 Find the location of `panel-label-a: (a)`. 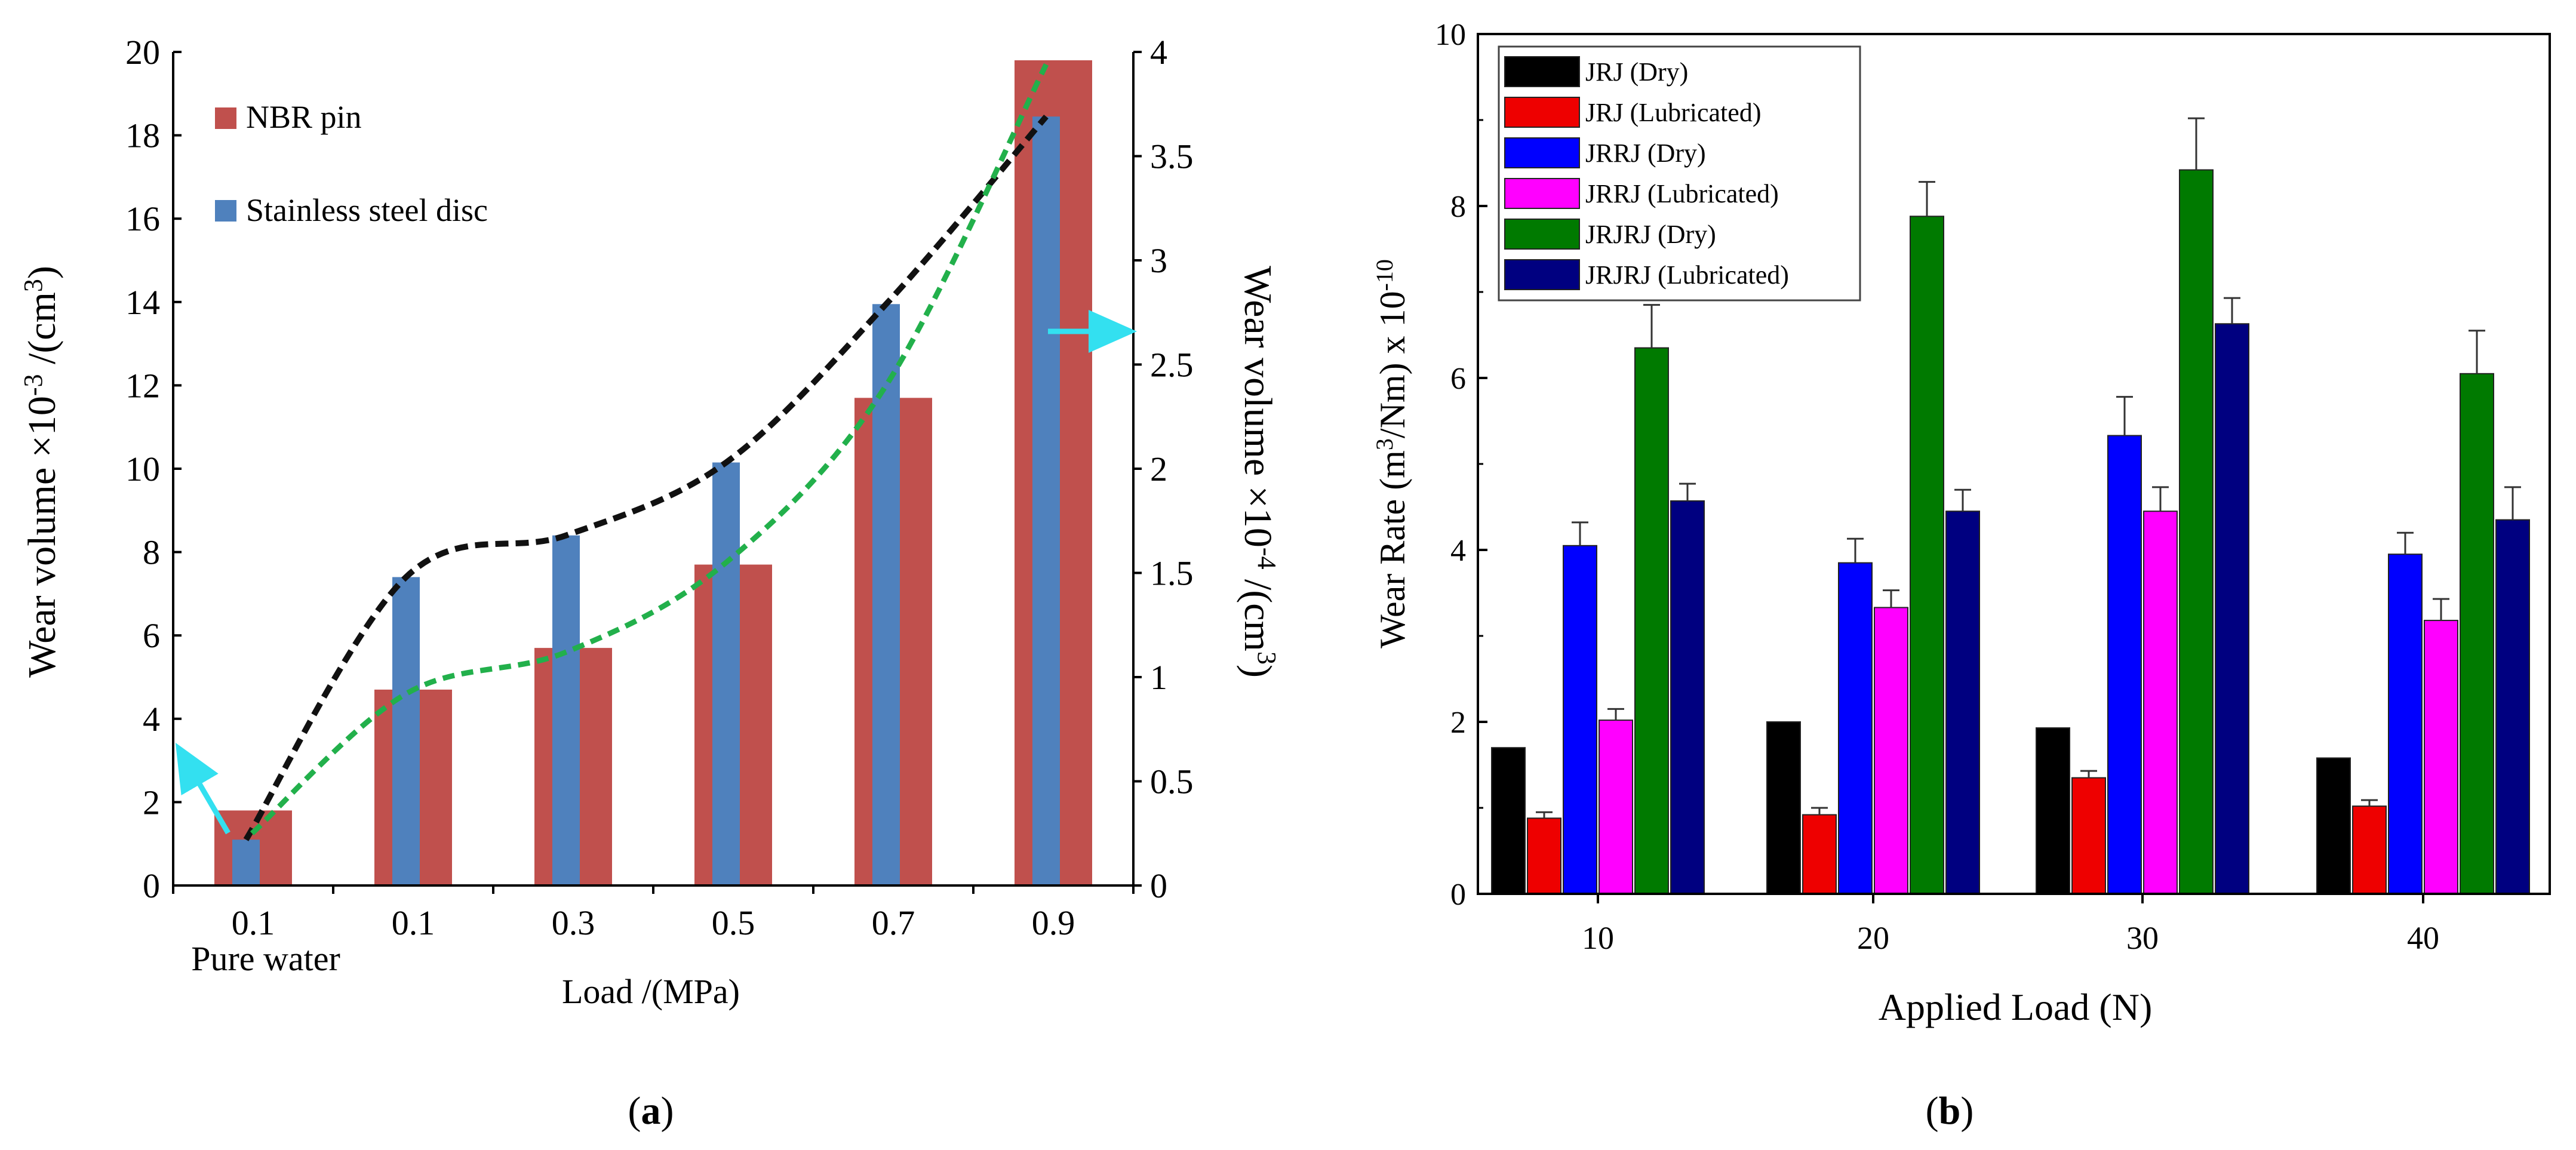

panel-label-a: (a) is located at coordinates (651, 1111).